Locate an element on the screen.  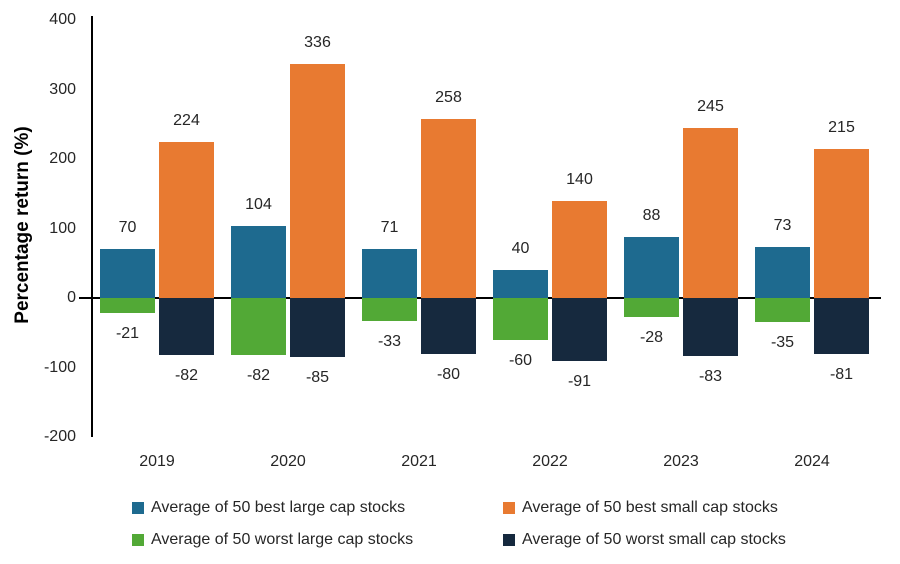
y-axis-line is located at coordinates (92, 226).